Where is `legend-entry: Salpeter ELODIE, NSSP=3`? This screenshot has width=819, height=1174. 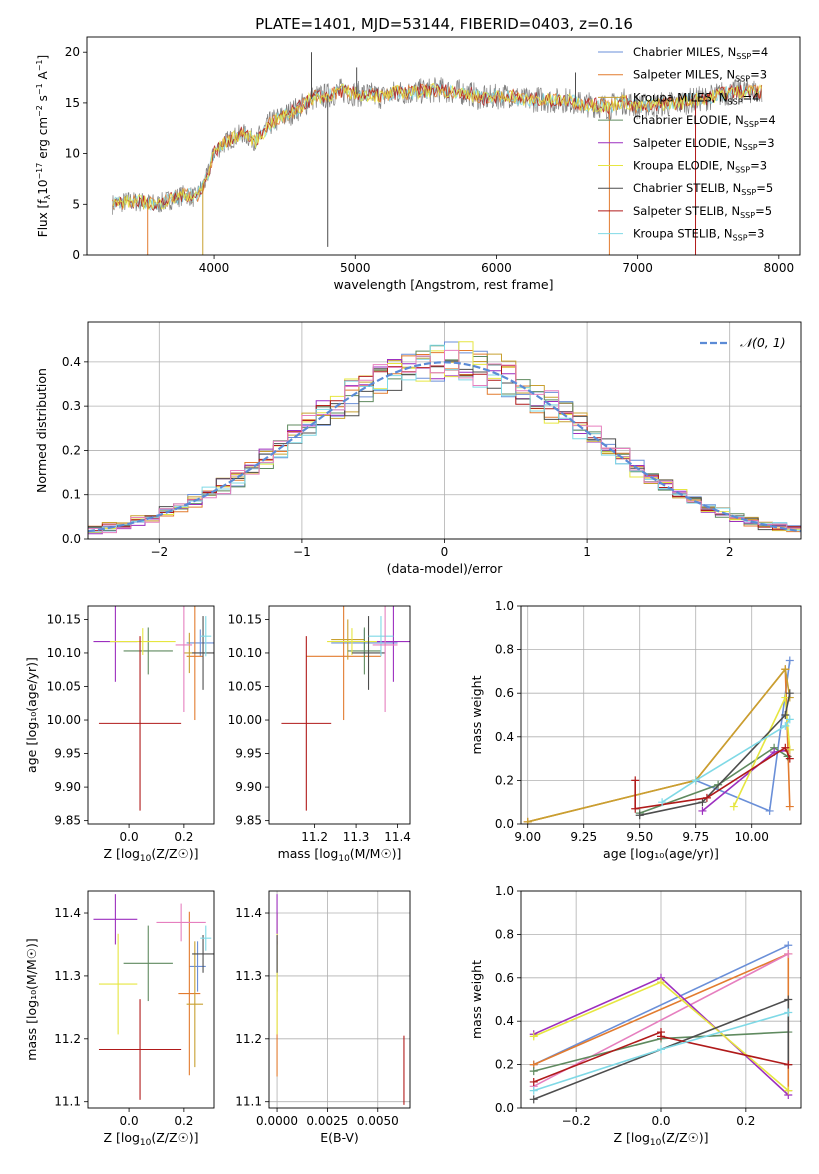
legend-entry: Salpeter ELODIE, NSSP=3 is located at coordinates (704, 144).